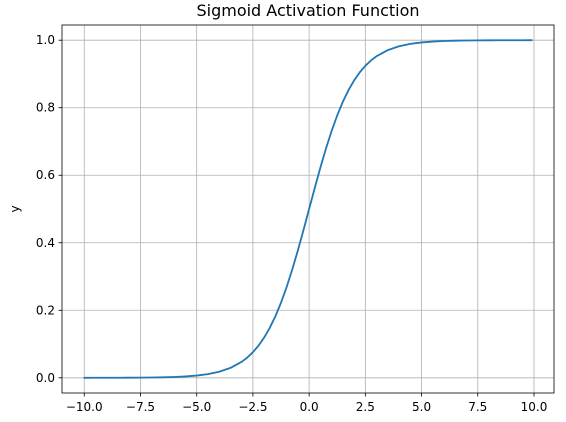  I want to click on x-tick-label: −10.0, so click(84, 407).